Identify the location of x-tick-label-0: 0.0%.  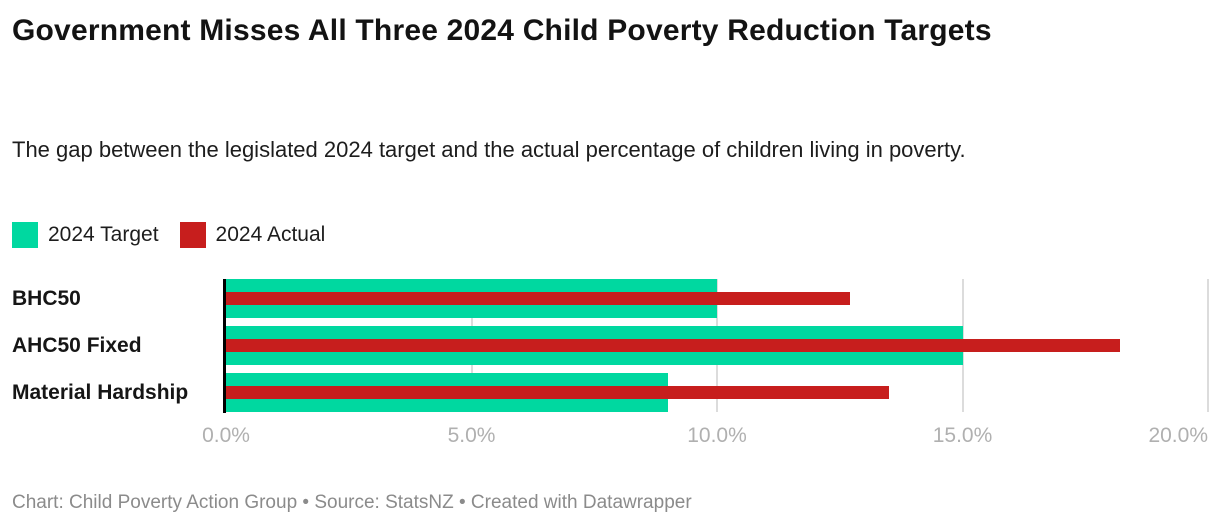
(226, 435).